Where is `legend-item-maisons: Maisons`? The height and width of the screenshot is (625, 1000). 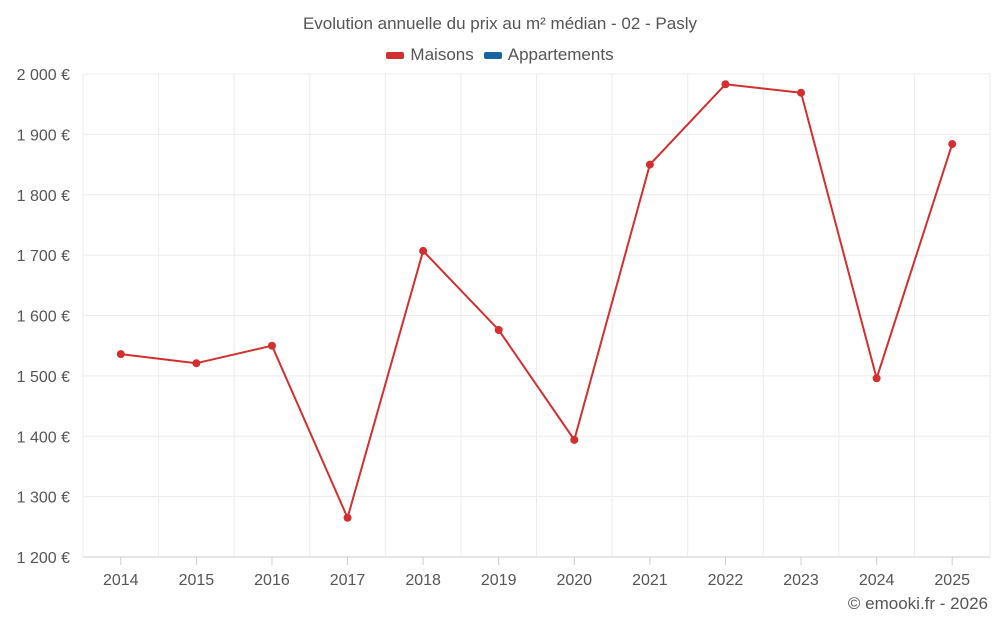 legend-item-maisons: Maisons is located at coordinates (430, 55).